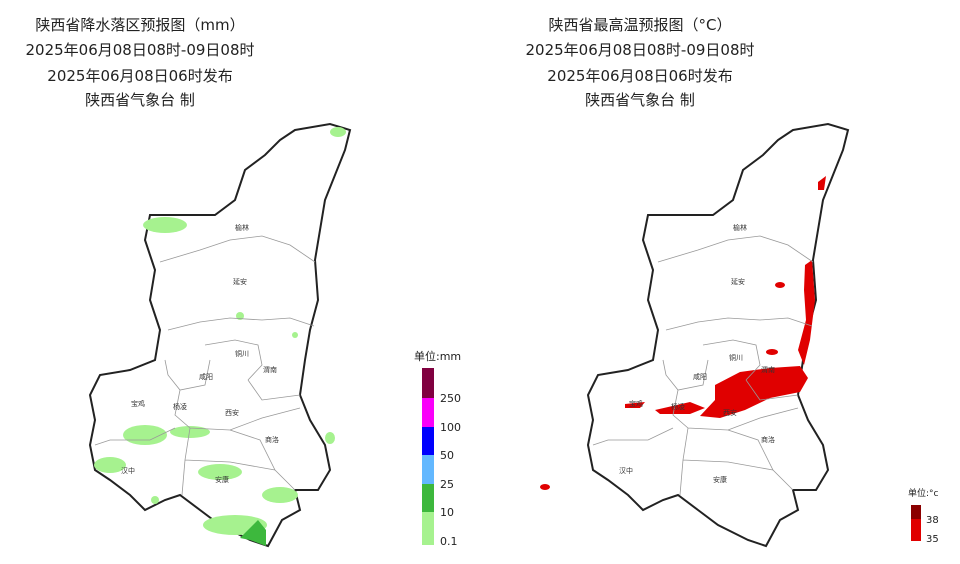 The height and width of the screenshot is (564, 960). What do you see at coordinates (437, 448) in the screenshot?
I see `left-legend: 单位:mm 250 100 50 25 10 0.1` at bounding box center [437, 448].